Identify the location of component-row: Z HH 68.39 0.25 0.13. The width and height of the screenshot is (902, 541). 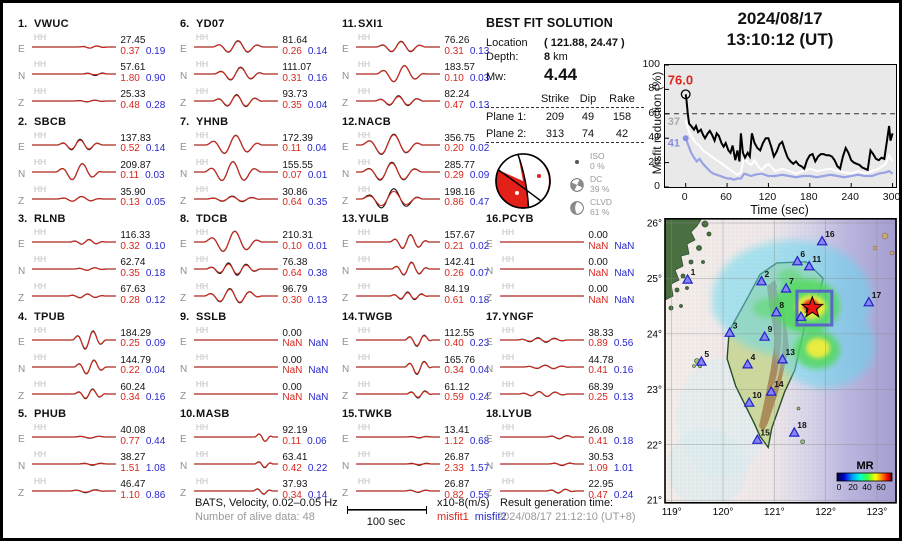
(566, 393).